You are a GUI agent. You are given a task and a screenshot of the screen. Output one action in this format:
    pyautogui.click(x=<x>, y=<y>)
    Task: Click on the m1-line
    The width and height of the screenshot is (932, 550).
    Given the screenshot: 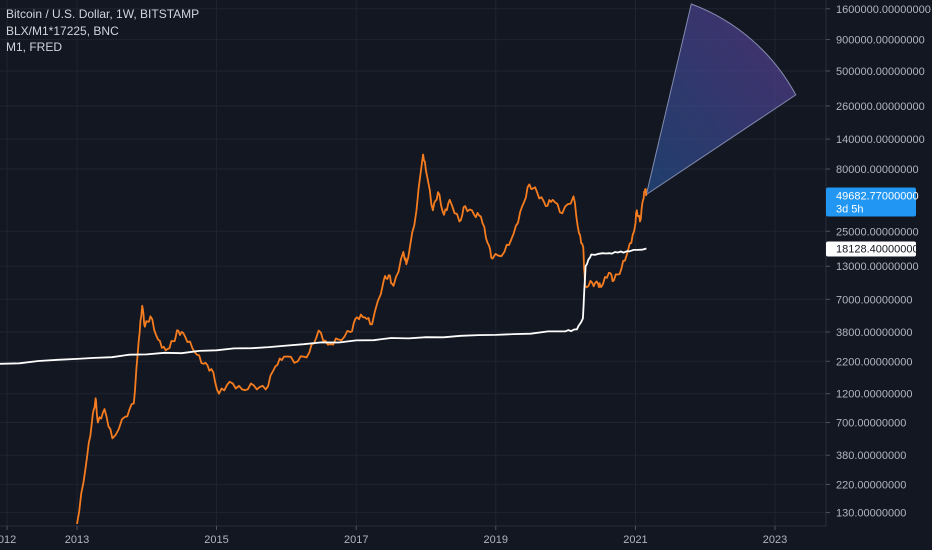 What is the action you would take?
    pyautogui.click(x=323, y=306)
    